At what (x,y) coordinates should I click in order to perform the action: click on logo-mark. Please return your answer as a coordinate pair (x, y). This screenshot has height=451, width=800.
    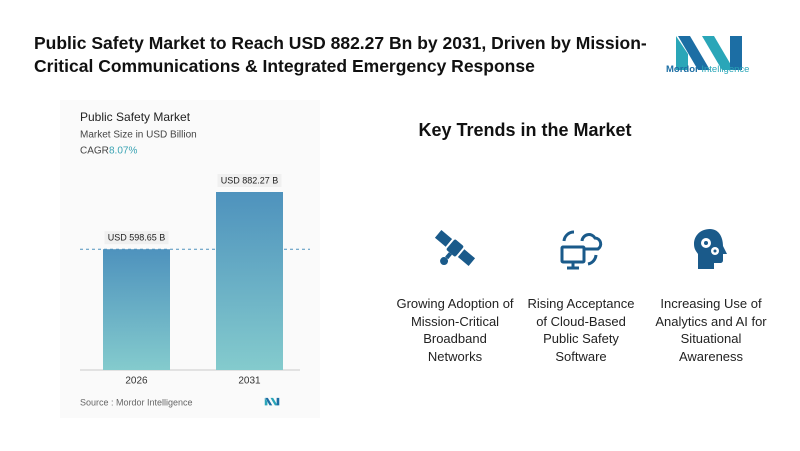
    Looking at the image, I should click on (709, 53).